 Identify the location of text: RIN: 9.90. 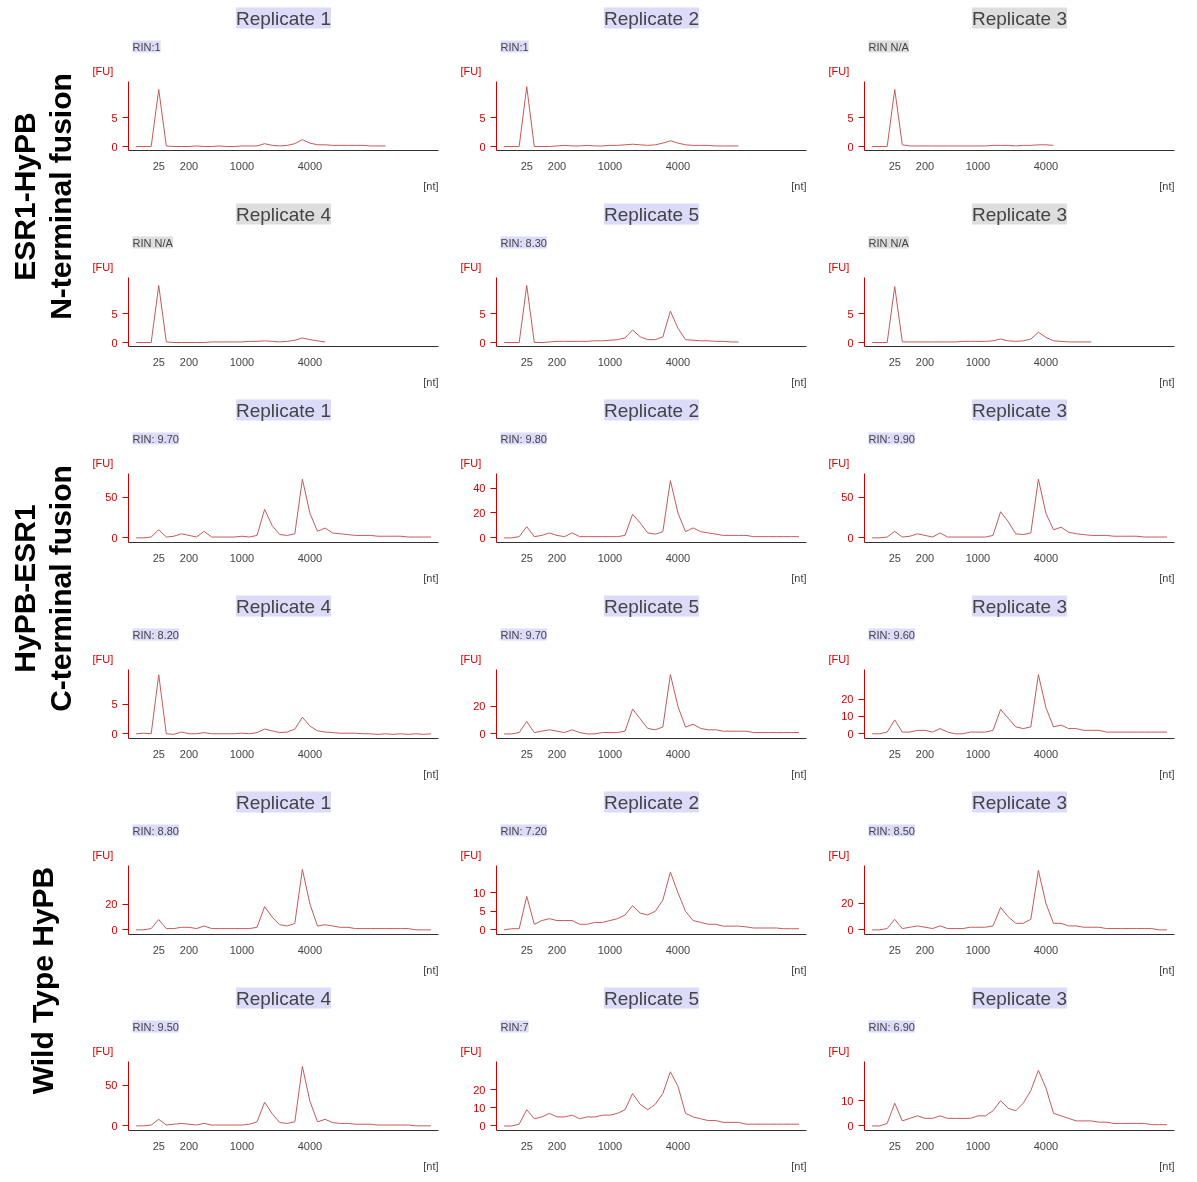
(891, 438).